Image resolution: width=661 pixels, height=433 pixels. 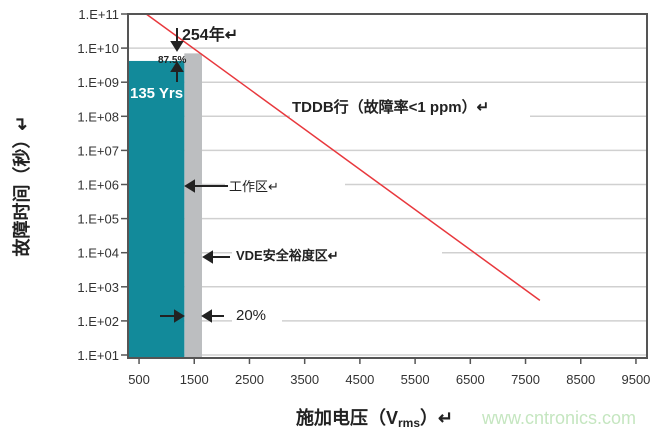 I want to click on y-tick-label: 1.E+05, so click(x=98, y=219).